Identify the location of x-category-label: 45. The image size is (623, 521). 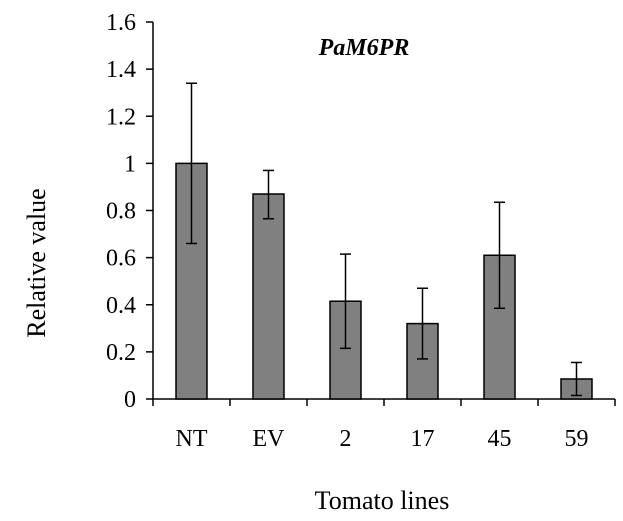
(500, 439).